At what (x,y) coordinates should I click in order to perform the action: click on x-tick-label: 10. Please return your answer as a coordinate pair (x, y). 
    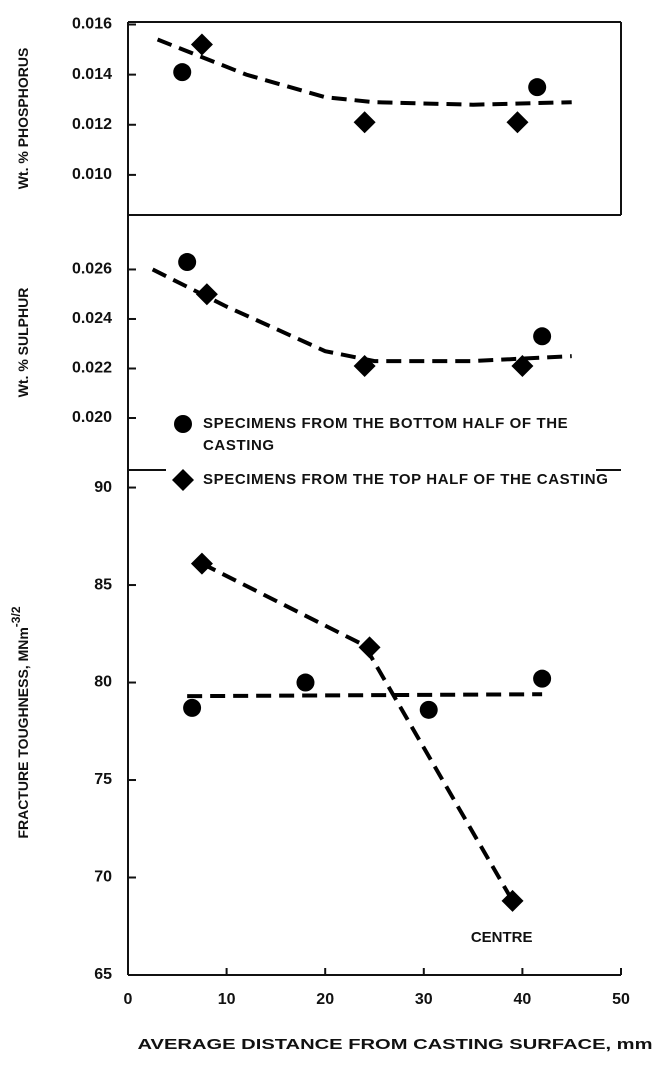
    Looking at the image, I should click on (227, 999).